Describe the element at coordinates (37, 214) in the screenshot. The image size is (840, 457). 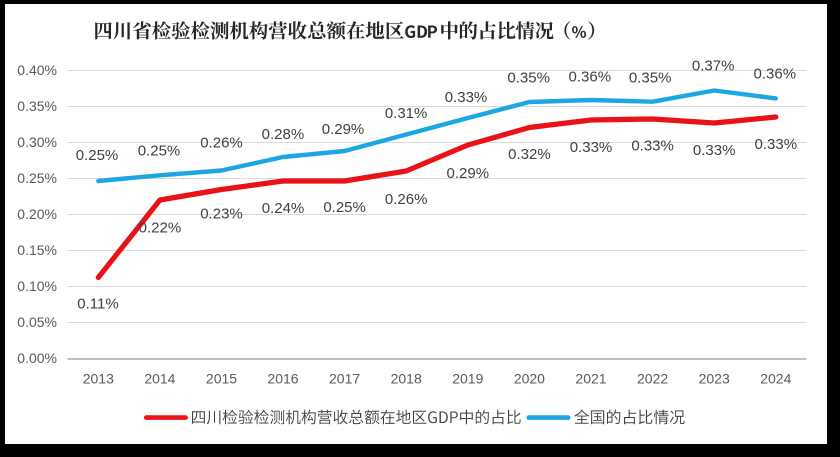
I see `svg-text: 0.20%` at that location.